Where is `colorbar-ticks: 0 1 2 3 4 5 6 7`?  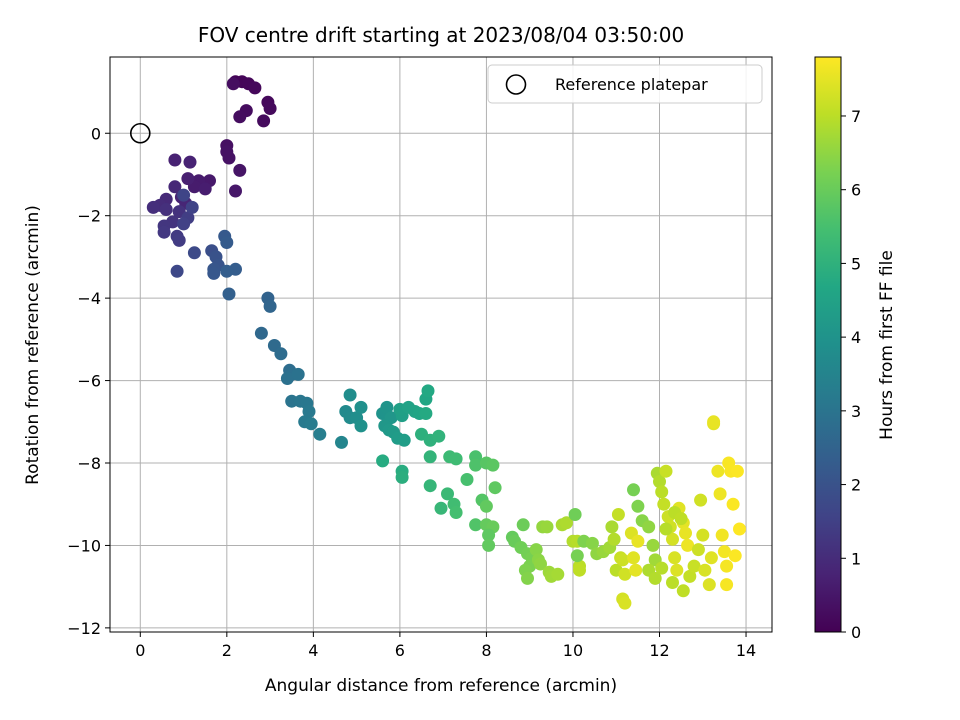
colorbar-ticks: 0 1 2 3 4 5 6 7 is located at coordinates (851, 374).